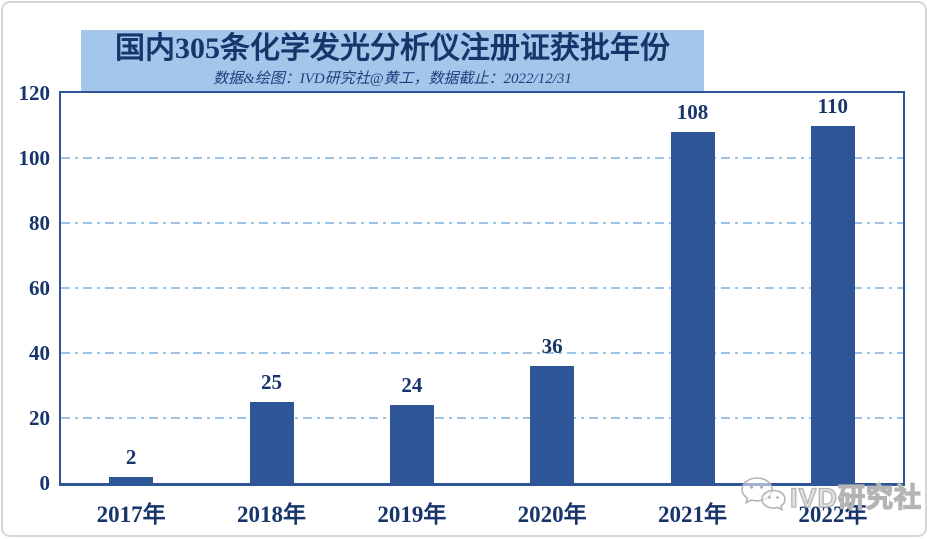 This screenshot has height=539, width=929. What do you see at coordinates (392, 78) in the screenshot?
I see `chart-subtitle: 数据&绘图：IVD研究社@黄工，数据截止：2022/12/31` at bounding box center [392, 78].